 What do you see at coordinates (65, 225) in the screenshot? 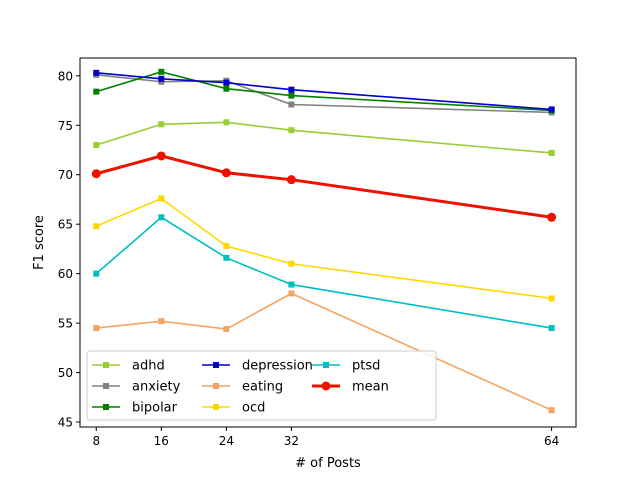
I see `y-tick-label: 65` at bounding box center [65, 225].